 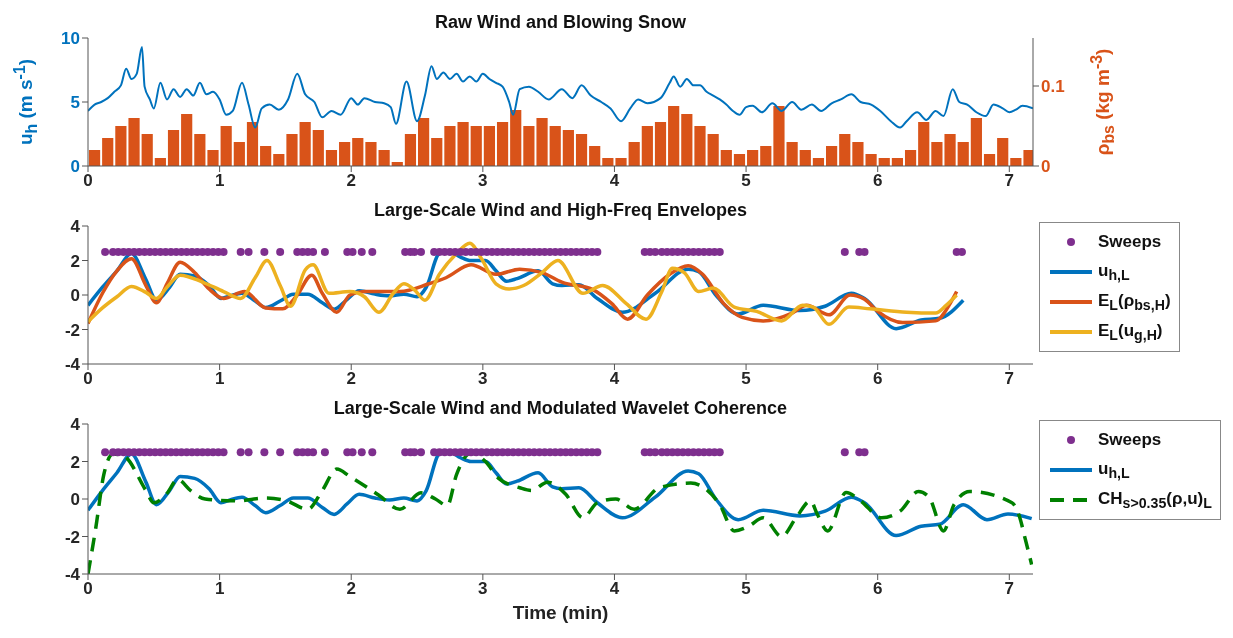 I want to click on line-series, so click(x=560, y=87).